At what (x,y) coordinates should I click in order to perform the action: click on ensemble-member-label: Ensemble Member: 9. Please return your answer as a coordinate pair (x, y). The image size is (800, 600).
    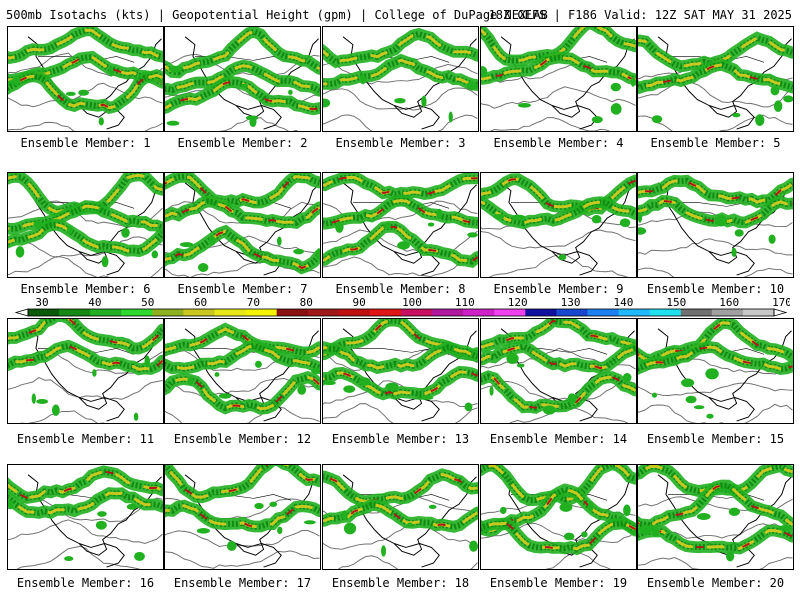
    Looking at the image, I should click on (558, 289).